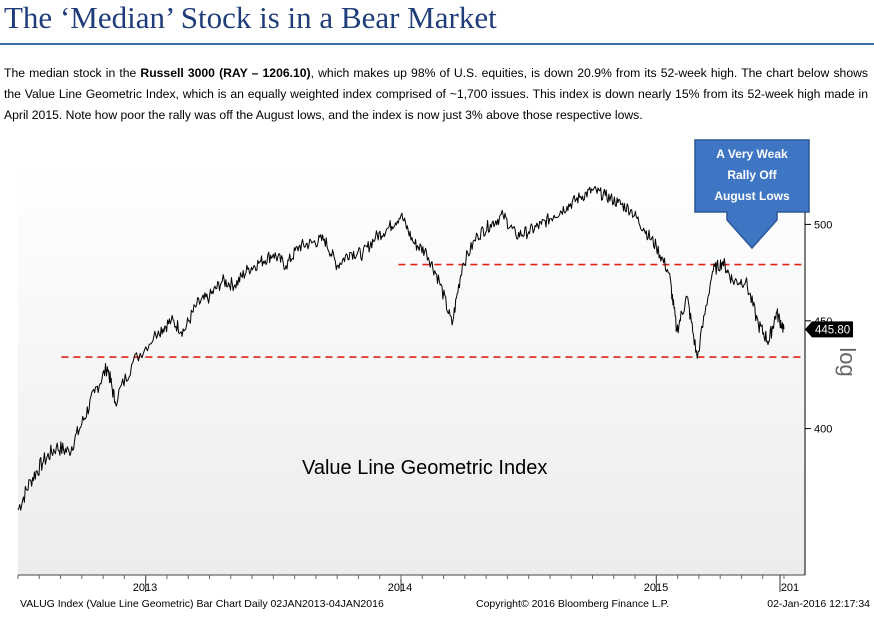 The image size is (874, 620). I want to click on callout-arrow, so click(752, 194).